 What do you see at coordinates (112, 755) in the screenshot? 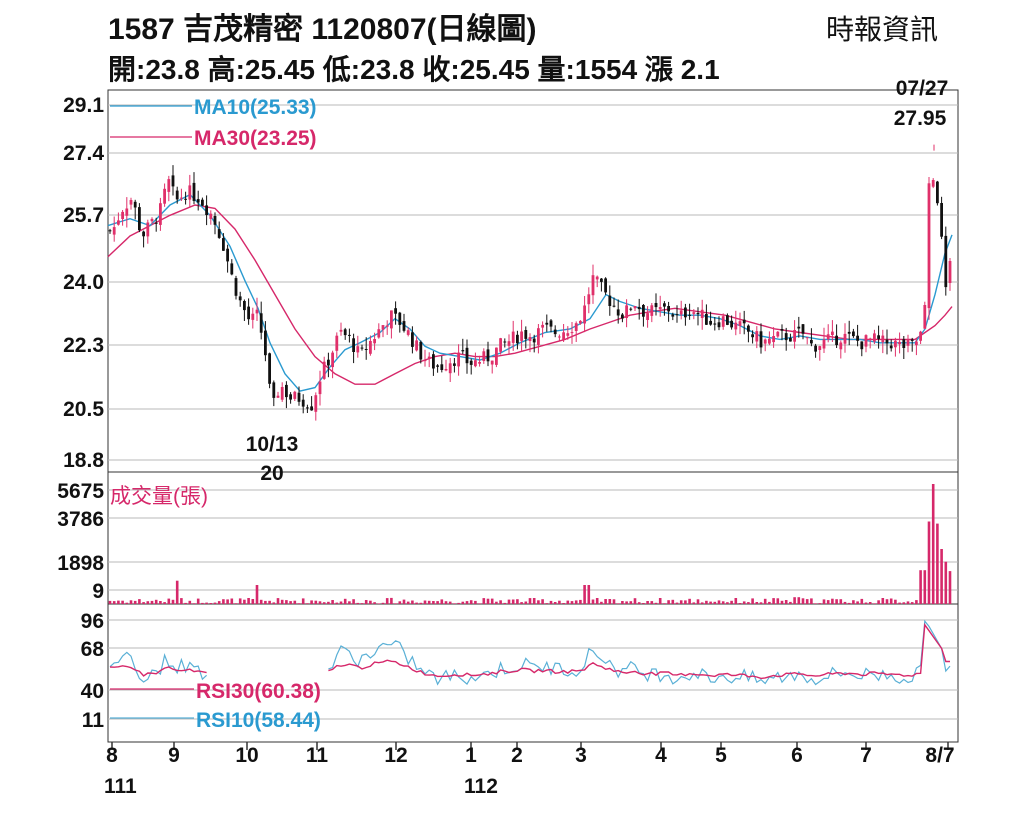
I see `month-label: 8` at bounding box center [112, 755].